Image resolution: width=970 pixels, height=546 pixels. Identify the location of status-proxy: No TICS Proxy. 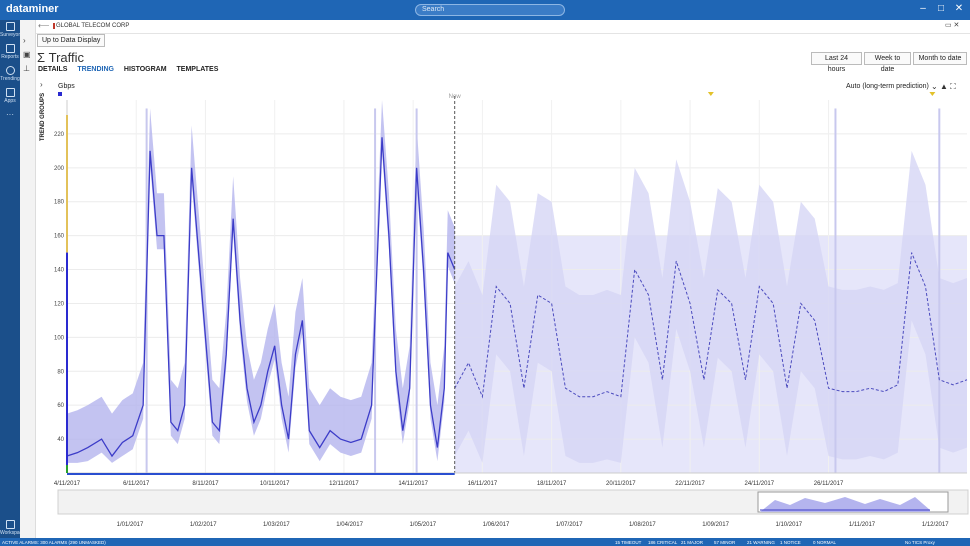
(920, 542).